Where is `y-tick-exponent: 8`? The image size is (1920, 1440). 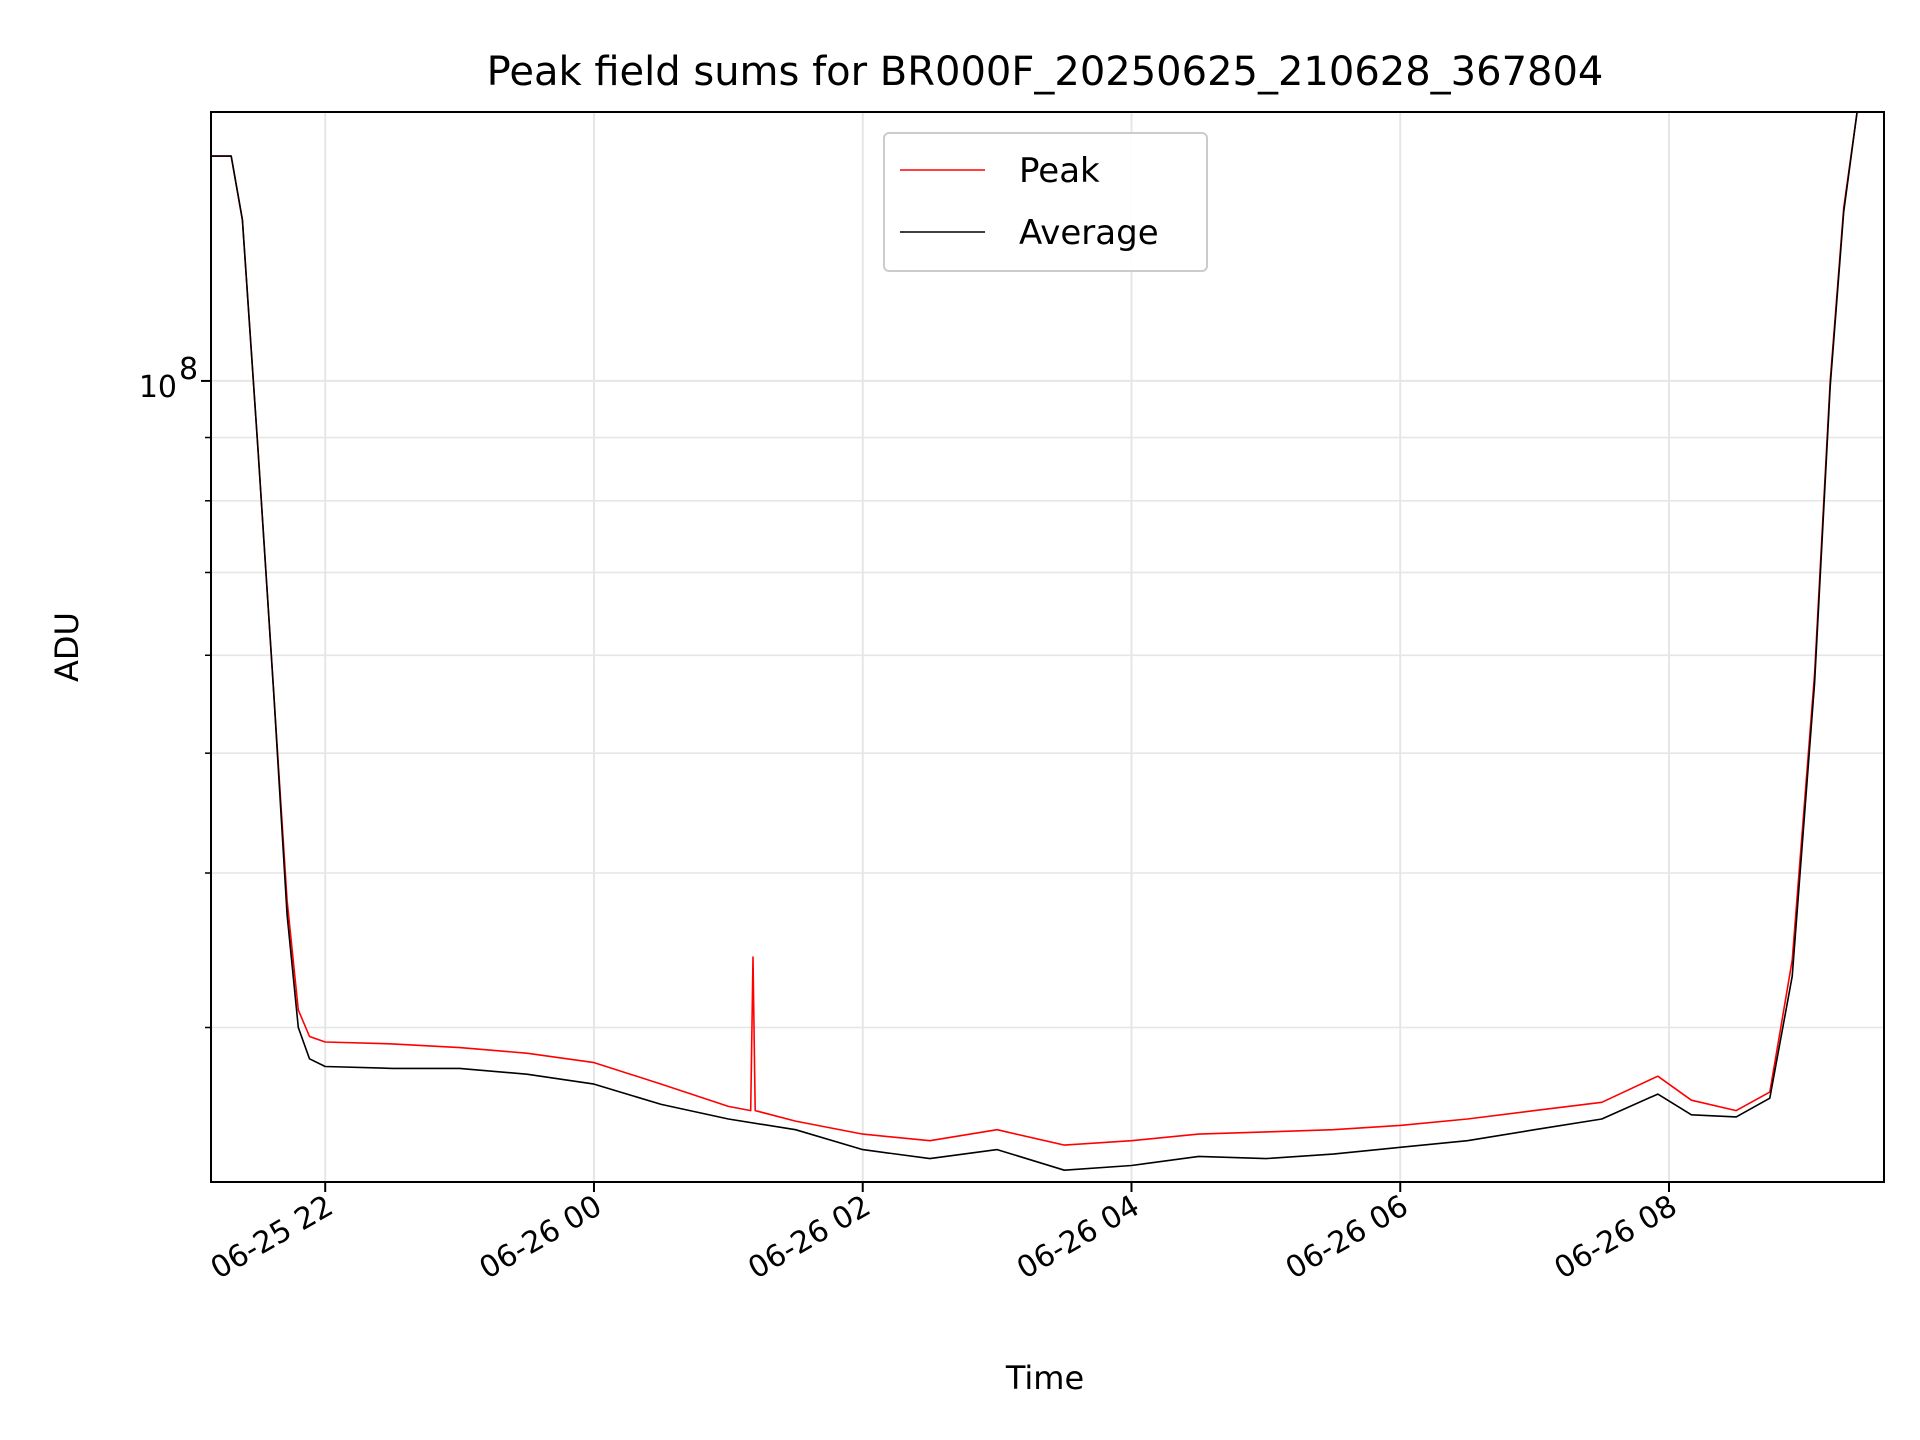
y-tick-exponent: 8 is located at coordinates (188, 369).